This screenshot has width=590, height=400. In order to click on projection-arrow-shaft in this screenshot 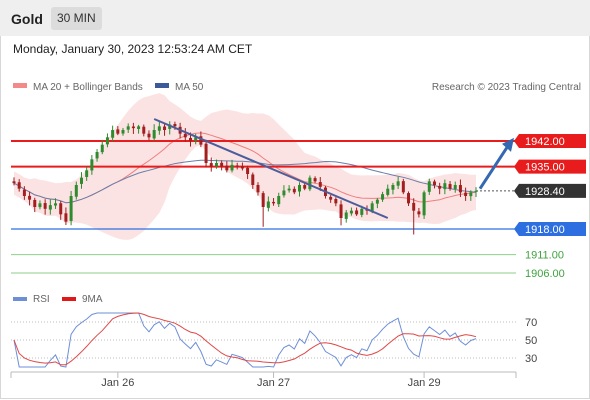, I will do `click(495, 166)`.